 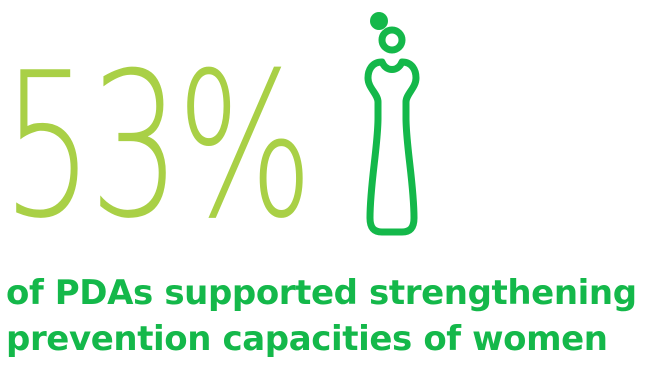 What do you see at coordinates (307, 339) in the screenshot?
I see `caption-line-2: prevention capacities of women` at bounding box center [307, 339].